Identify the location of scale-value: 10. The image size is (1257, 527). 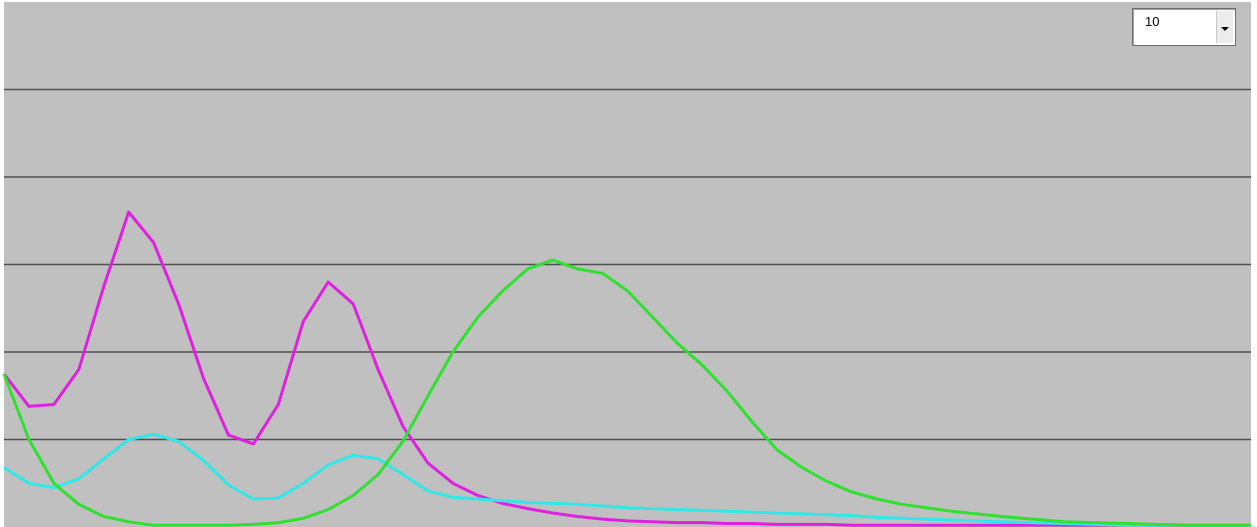
(1152, 21).